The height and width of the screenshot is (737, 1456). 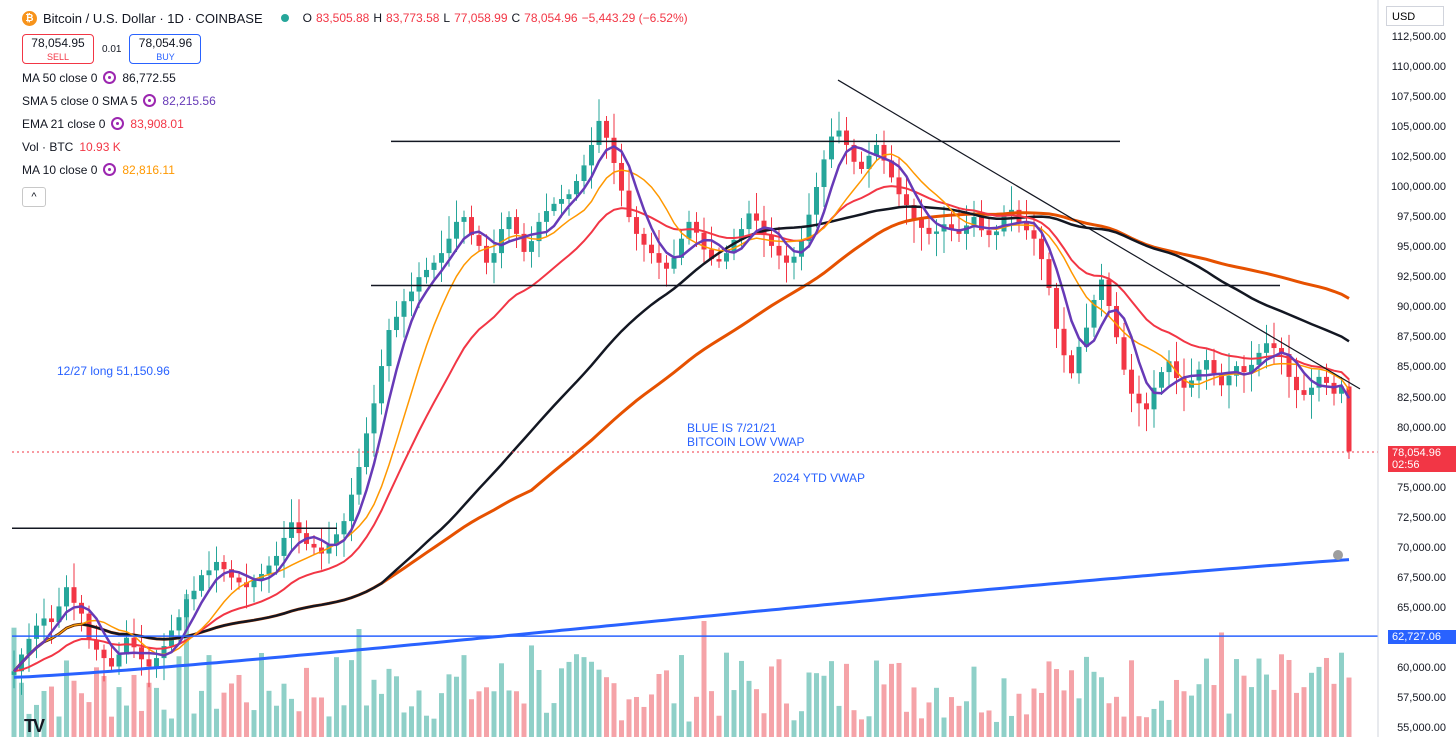 I want to click on tradingview-logo-icon: TV, so click(x=34, y=726).